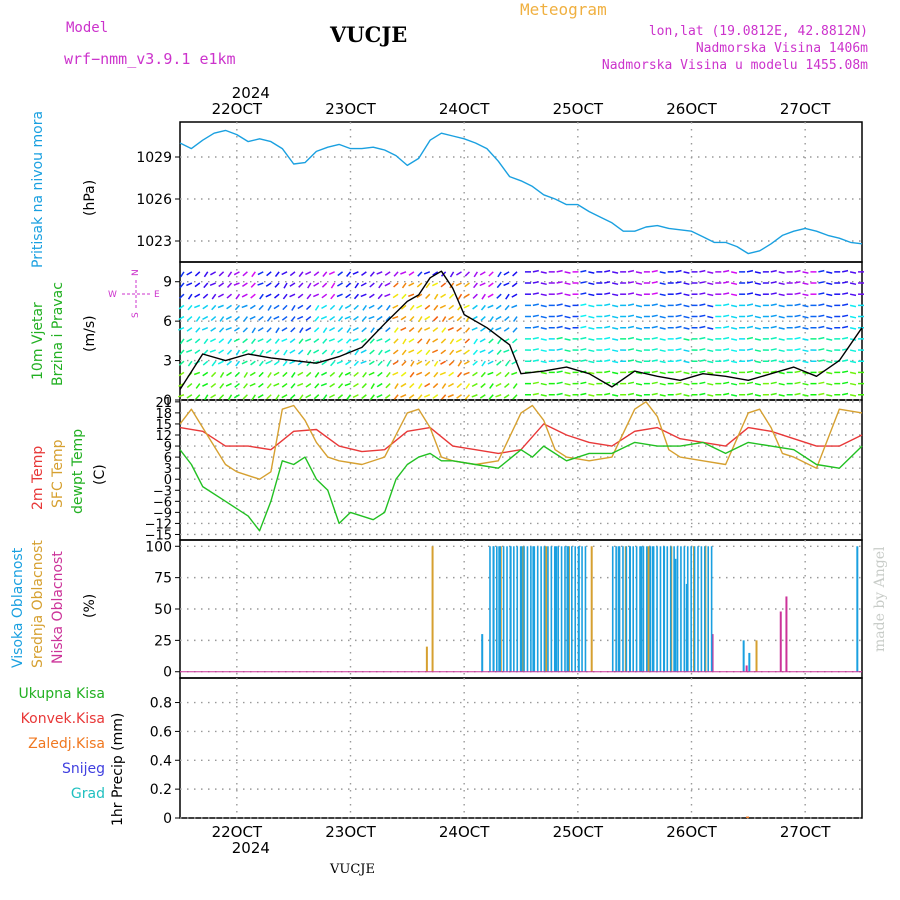  I want to click on wind-compass-icon: N S W E, so click(134, 293).